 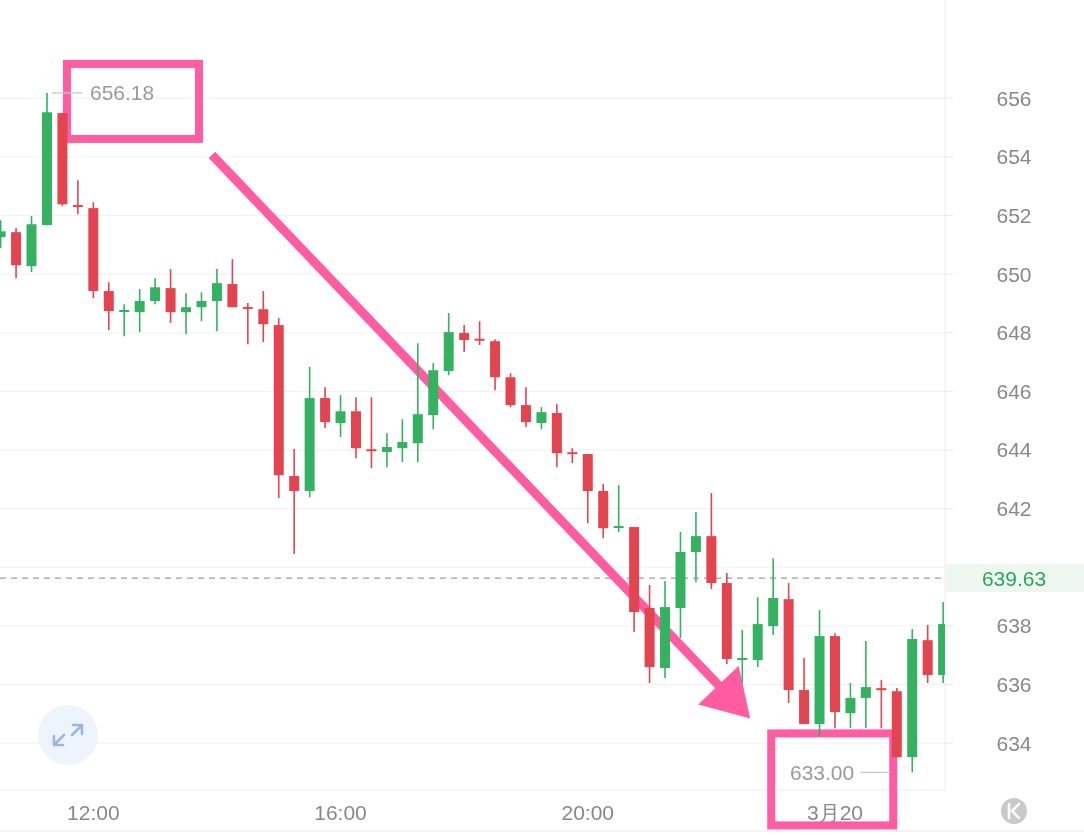 I want to click on x-tick-label: 16:00, so click(x=340, y=812).